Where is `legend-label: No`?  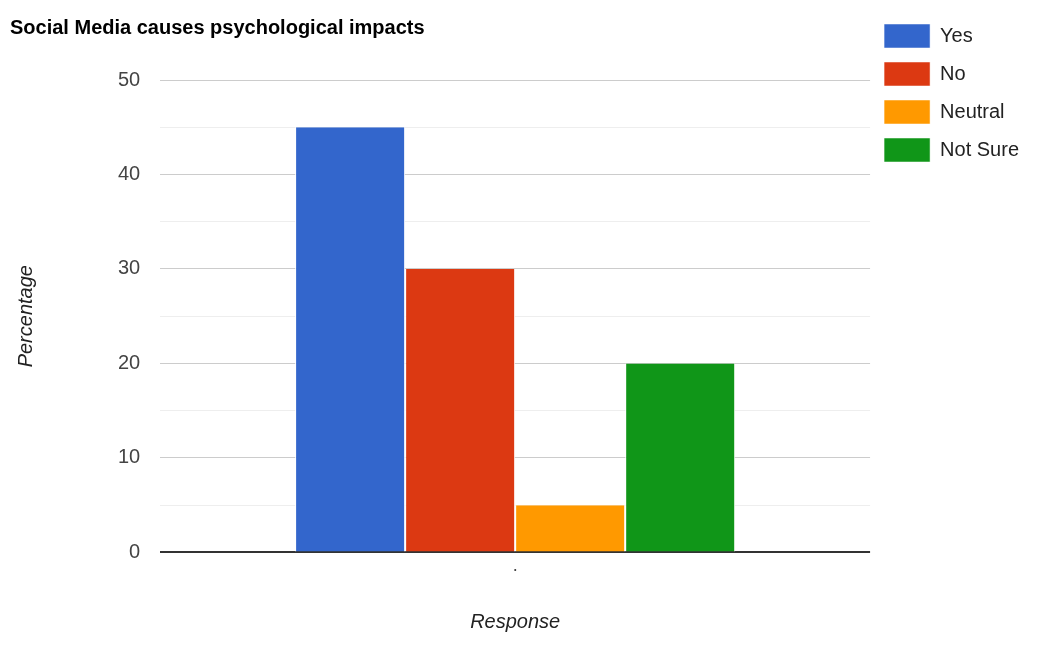
legend-label: No is located at coordinates (953, 72).